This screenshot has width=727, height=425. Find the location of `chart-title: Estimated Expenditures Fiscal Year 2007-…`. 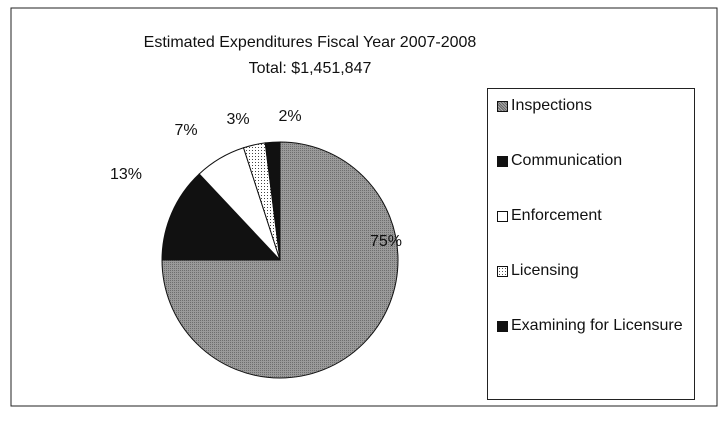

chart-title: Estimated Expenditures Fiscal Year 2007-… is located at coordinates (310, 42).